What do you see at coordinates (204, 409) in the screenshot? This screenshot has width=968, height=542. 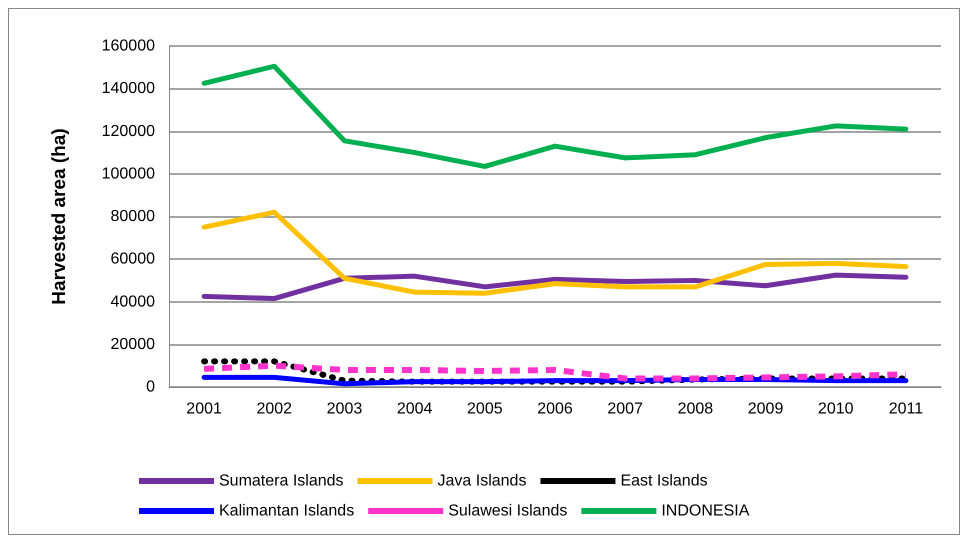 I see `x-tick-label: 2001` at bounding box center [204, 409].